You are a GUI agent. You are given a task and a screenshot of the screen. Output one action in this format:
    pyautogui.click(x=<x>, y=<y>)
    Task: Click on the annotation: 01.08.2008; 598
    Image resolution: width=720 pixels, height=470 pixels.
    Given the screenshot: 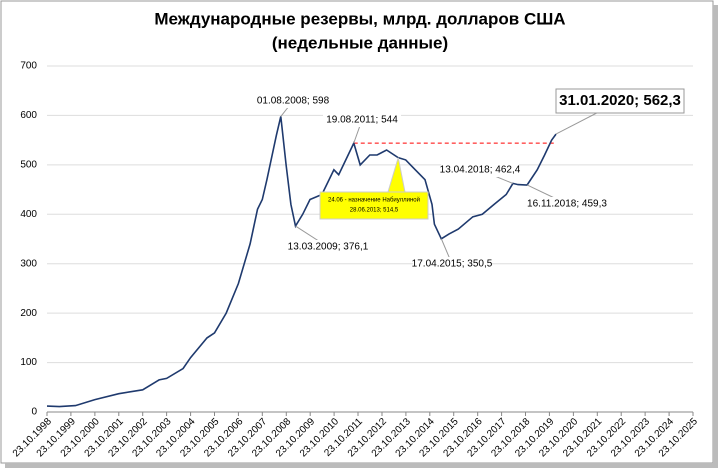 What is the action you would take?
    pyautogui.click(x=293, y=101)
    